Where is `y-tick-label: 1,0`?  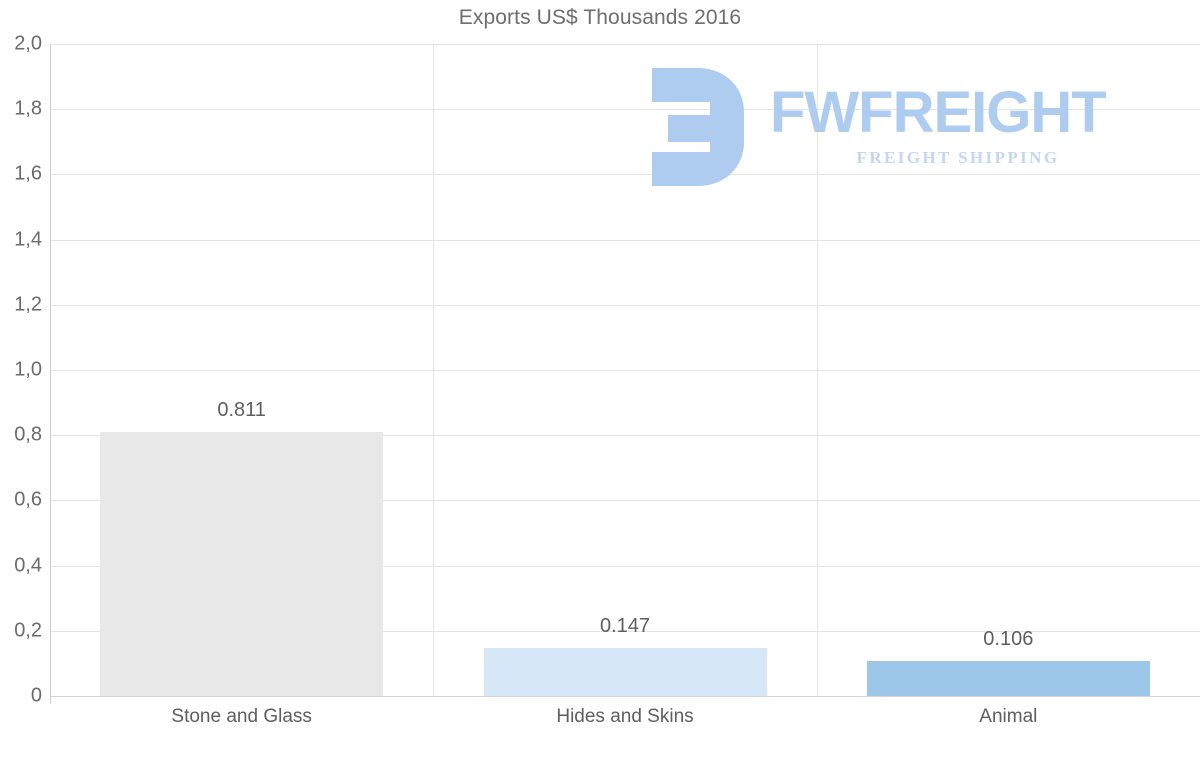
y-tick-label: 1,0 is located at coordinates (28, 369).